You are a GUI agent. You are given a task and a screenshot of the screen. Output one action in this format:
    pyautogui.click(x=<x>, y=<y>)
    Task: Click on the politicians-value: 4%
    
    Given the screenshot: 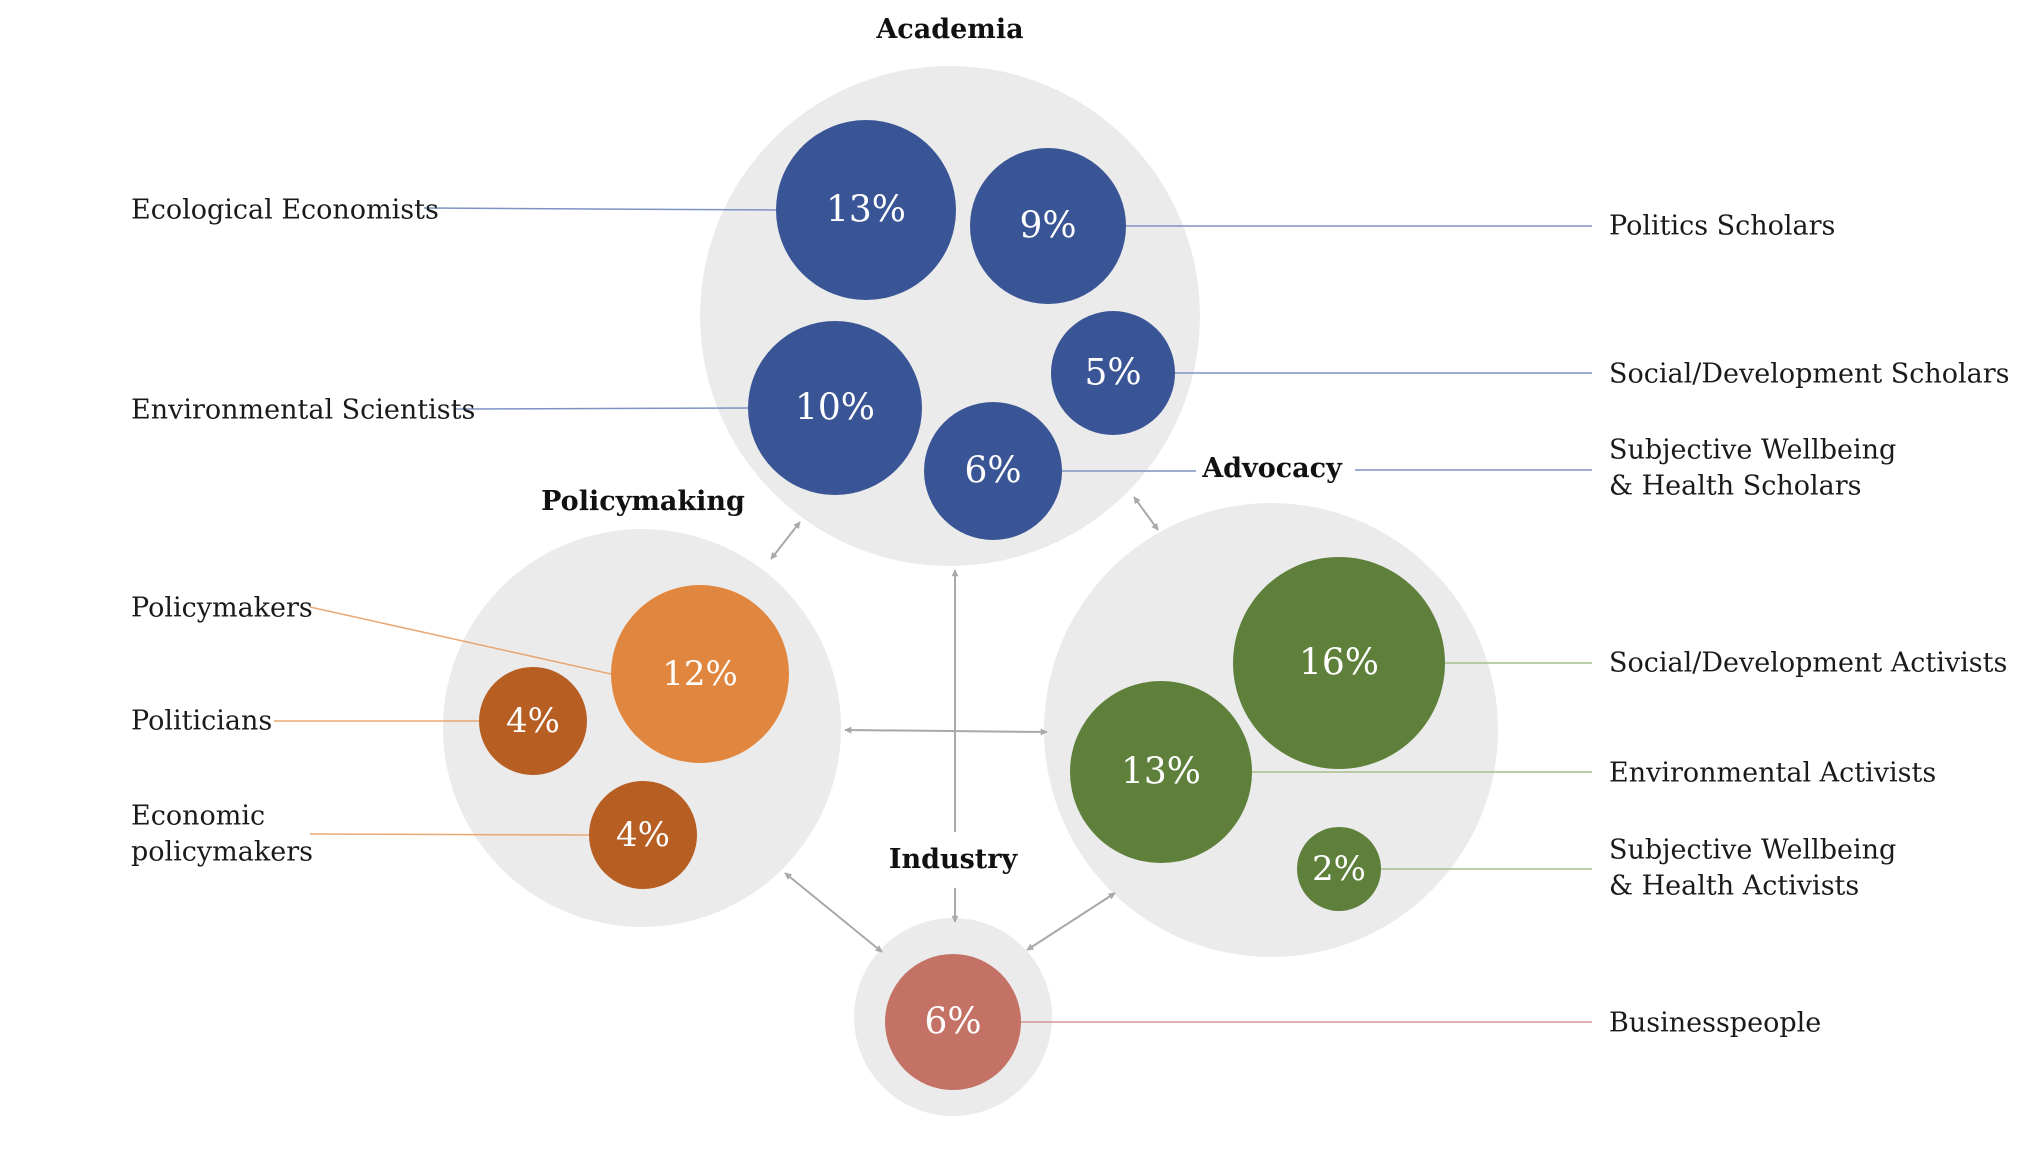 What is the action you would take?
    pyautogui.click(x=533, y=721)
    